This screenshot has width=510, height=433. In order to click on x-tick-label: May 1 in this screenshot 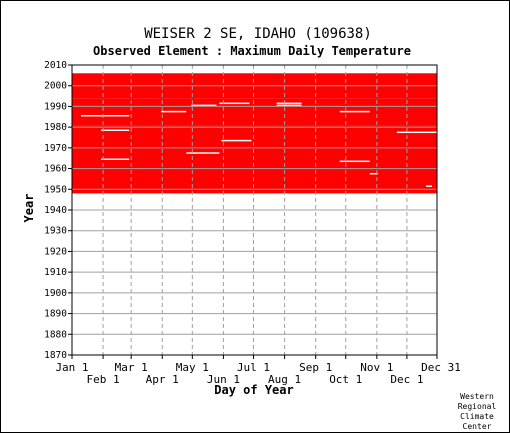, I will do `click(192, 367)`.